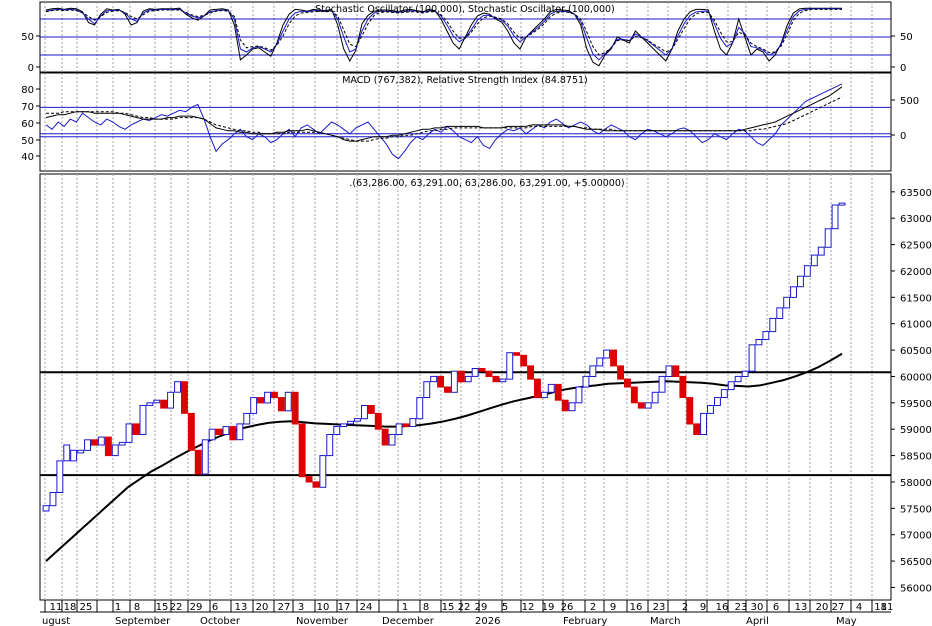  What do you see at coordinates (487, 621) in the screenshot?
I see `x-month-label: 2026` at bounding box center [487, 621].